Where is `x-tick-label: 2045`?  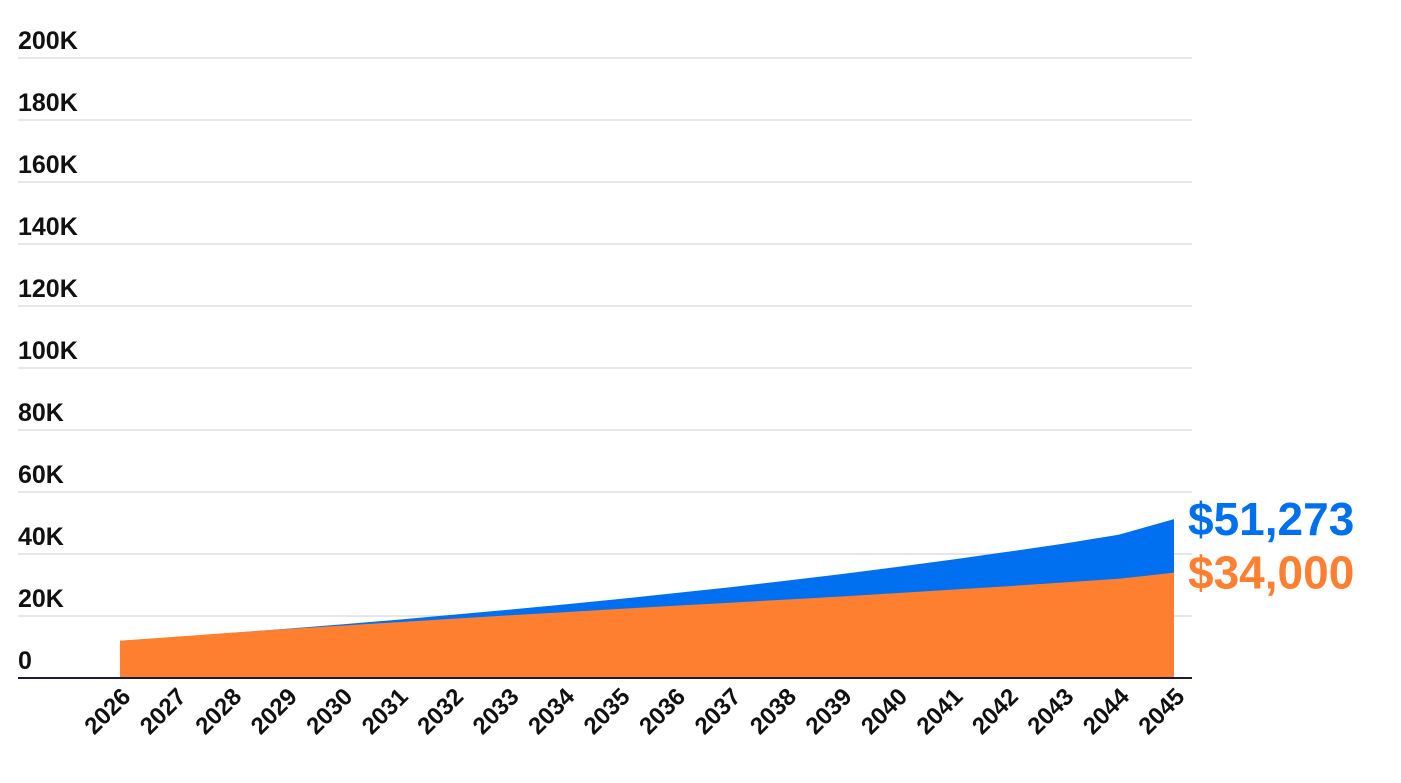
x-tick-label: 2045 is located at coordinates (1161, 711).